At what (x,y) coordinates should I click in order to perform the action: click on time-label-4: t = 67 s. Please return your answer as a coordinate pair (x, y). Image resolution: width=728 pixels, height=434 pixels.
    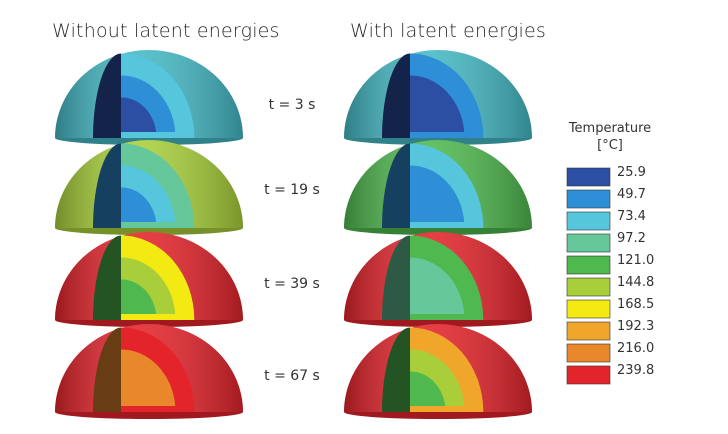
    Looking at the image, I should click on (292, 376).